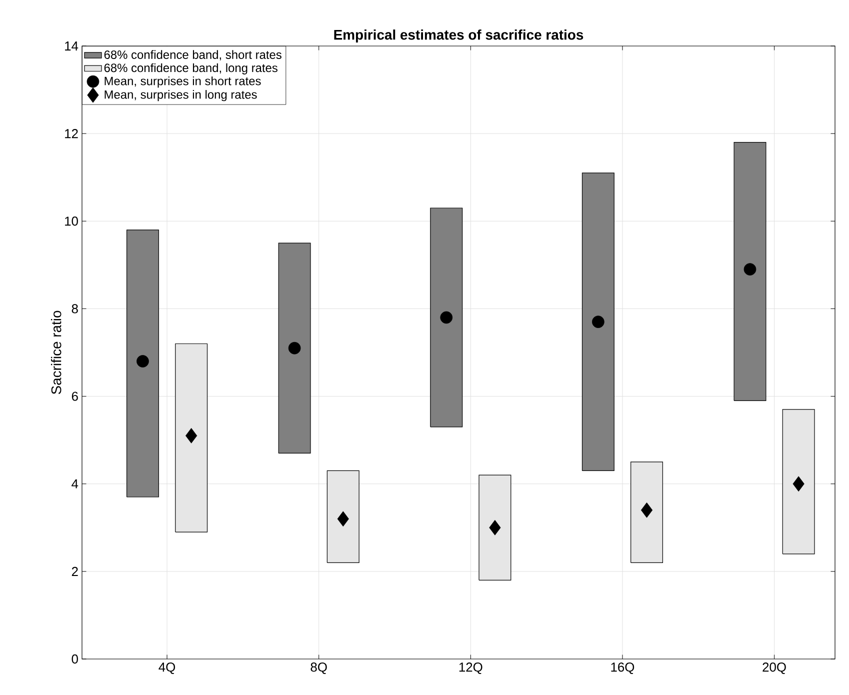 This screenshot has width=849, height=695. I want to click on y-tick-label: 2, so click(75, 571).